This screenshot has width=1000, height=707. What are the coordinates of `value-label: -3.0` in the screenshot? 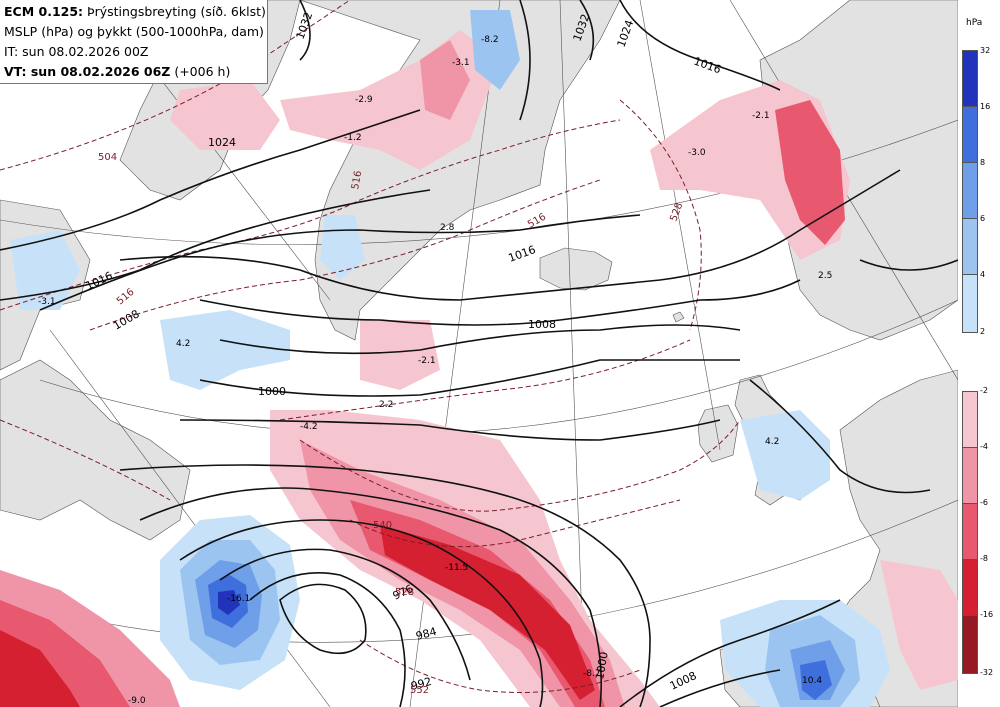 It's located at (697, 153).